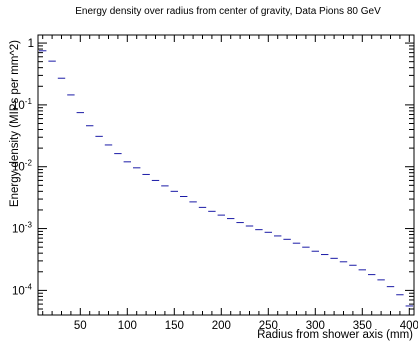 The width and height of the screenshot is (418, 343). Describe the element at coordinates (22, 104) in the screenshot. I see `y-tick-label: 10⁻¹` at that location.